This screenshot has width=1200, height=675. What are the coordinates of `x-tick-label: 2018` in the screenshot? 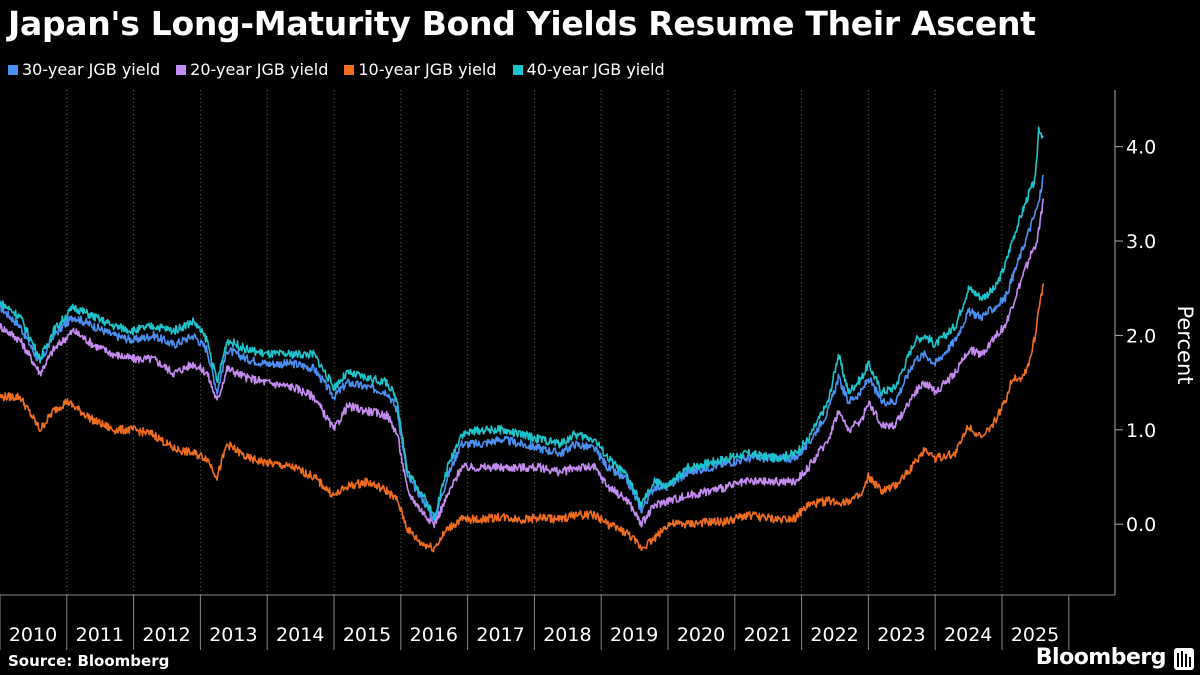 It's located at (567, 635).